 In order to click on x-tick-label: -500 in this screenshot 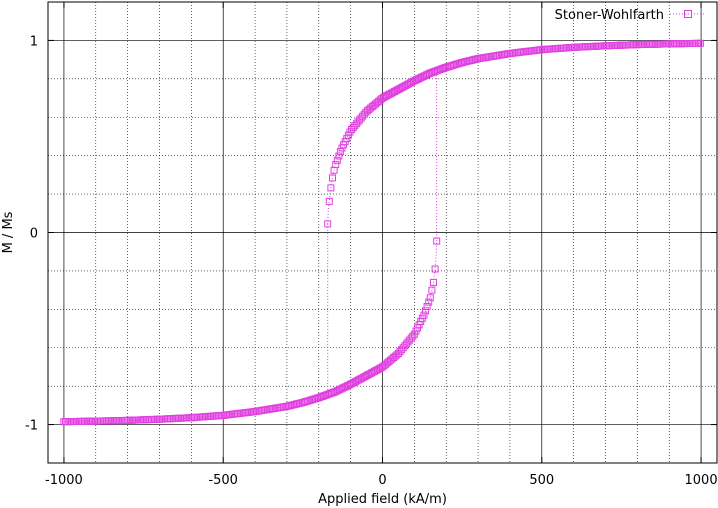, I will do `click(223, 480)`.